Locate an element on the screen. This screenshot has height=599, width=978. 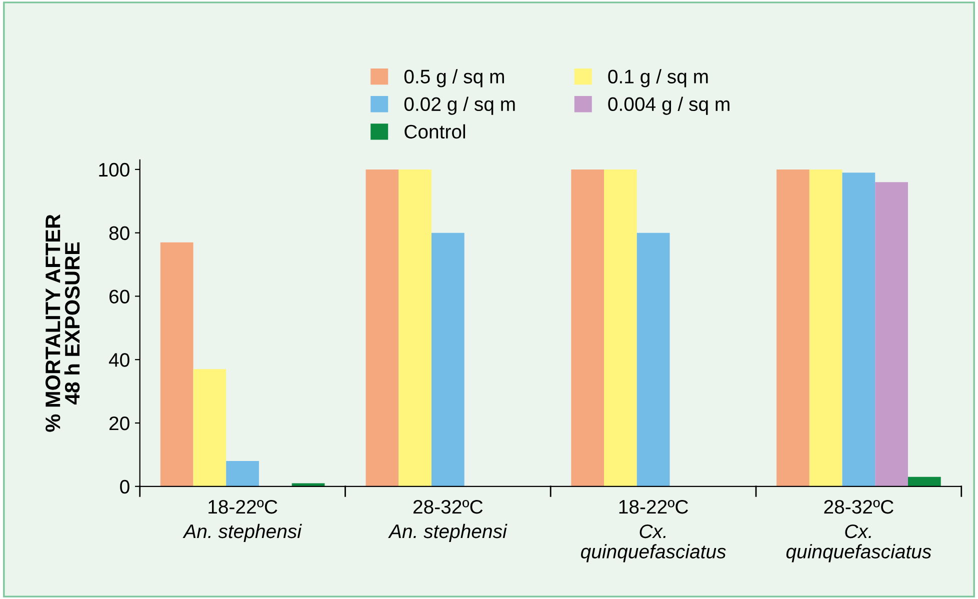
y-tick-label: 100 is located at coordinates (114, 169).